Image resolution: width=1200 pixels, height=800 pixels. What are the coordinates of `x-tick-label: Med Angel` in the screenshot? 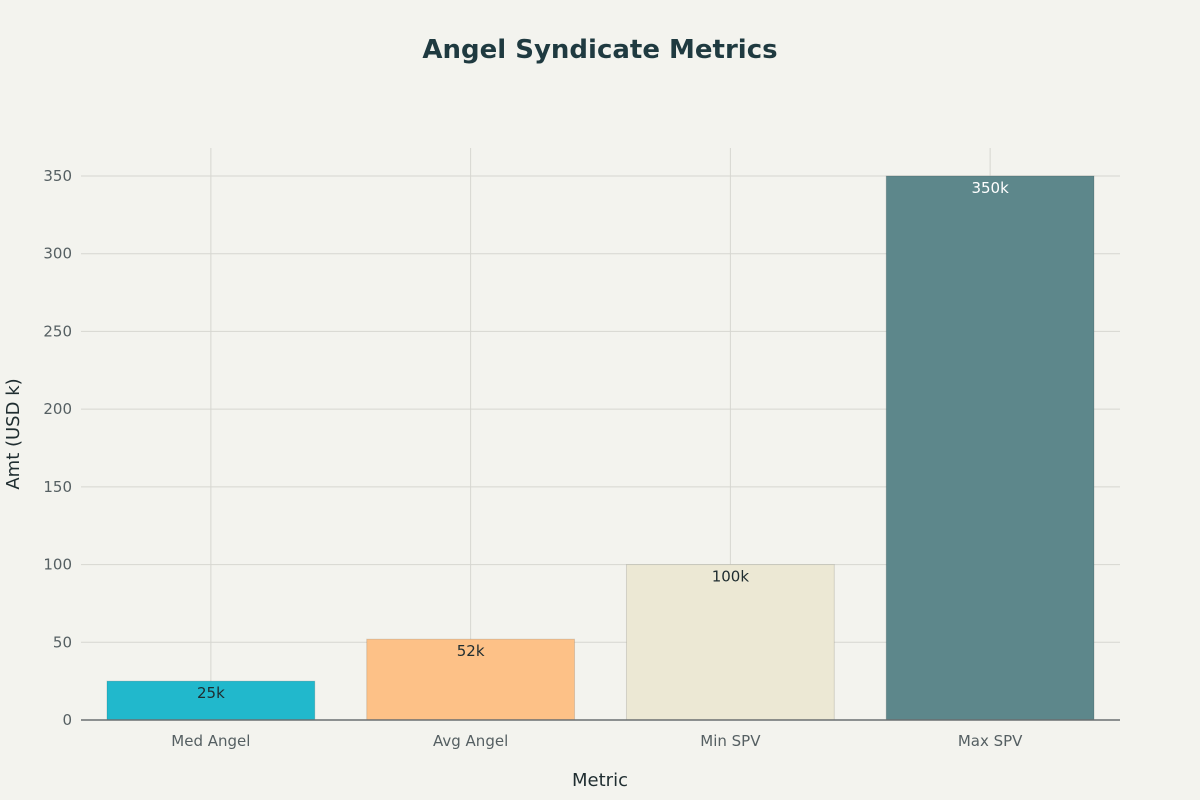 It's located at (210, 741).